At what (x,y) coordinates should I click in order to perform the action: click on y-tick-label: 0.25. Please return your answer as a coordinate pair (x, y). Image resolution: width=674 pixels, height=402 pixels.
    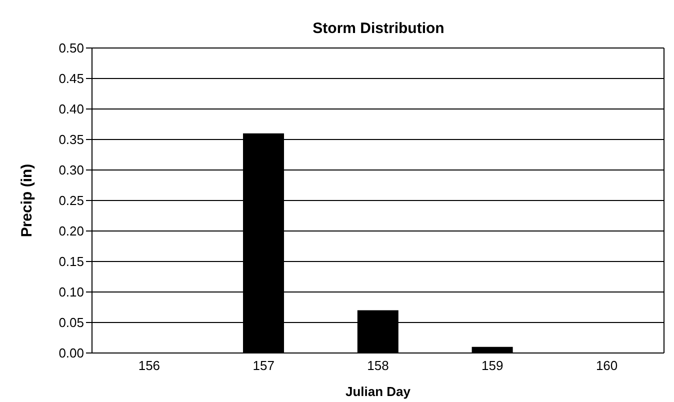
    Looking at the image, I should click on (71, 200).